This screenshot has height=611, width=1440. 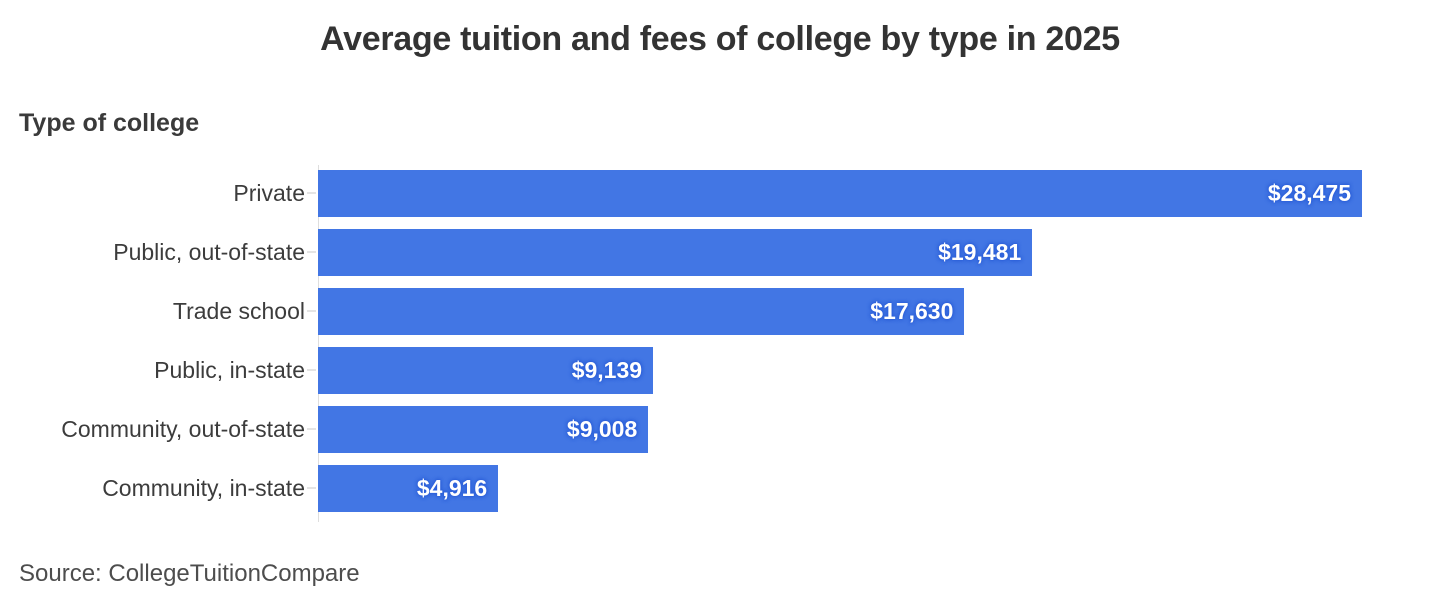 I want to click on bar-value-label: $28,475, so click(x=1309, y=193).